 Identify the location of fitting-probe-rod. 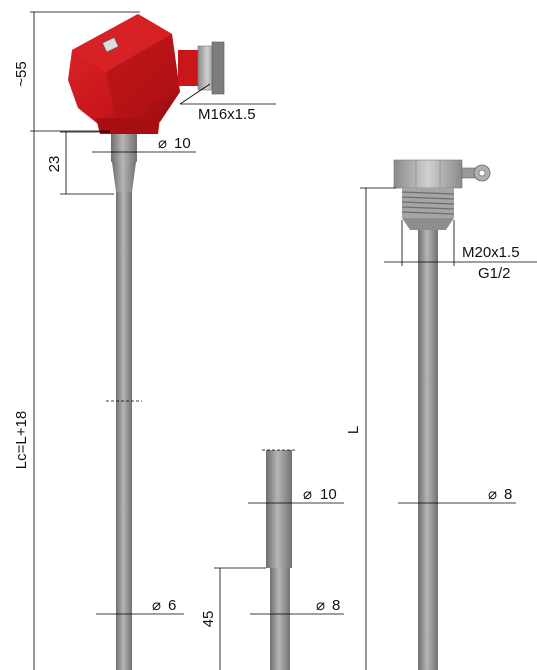
(428, 449).